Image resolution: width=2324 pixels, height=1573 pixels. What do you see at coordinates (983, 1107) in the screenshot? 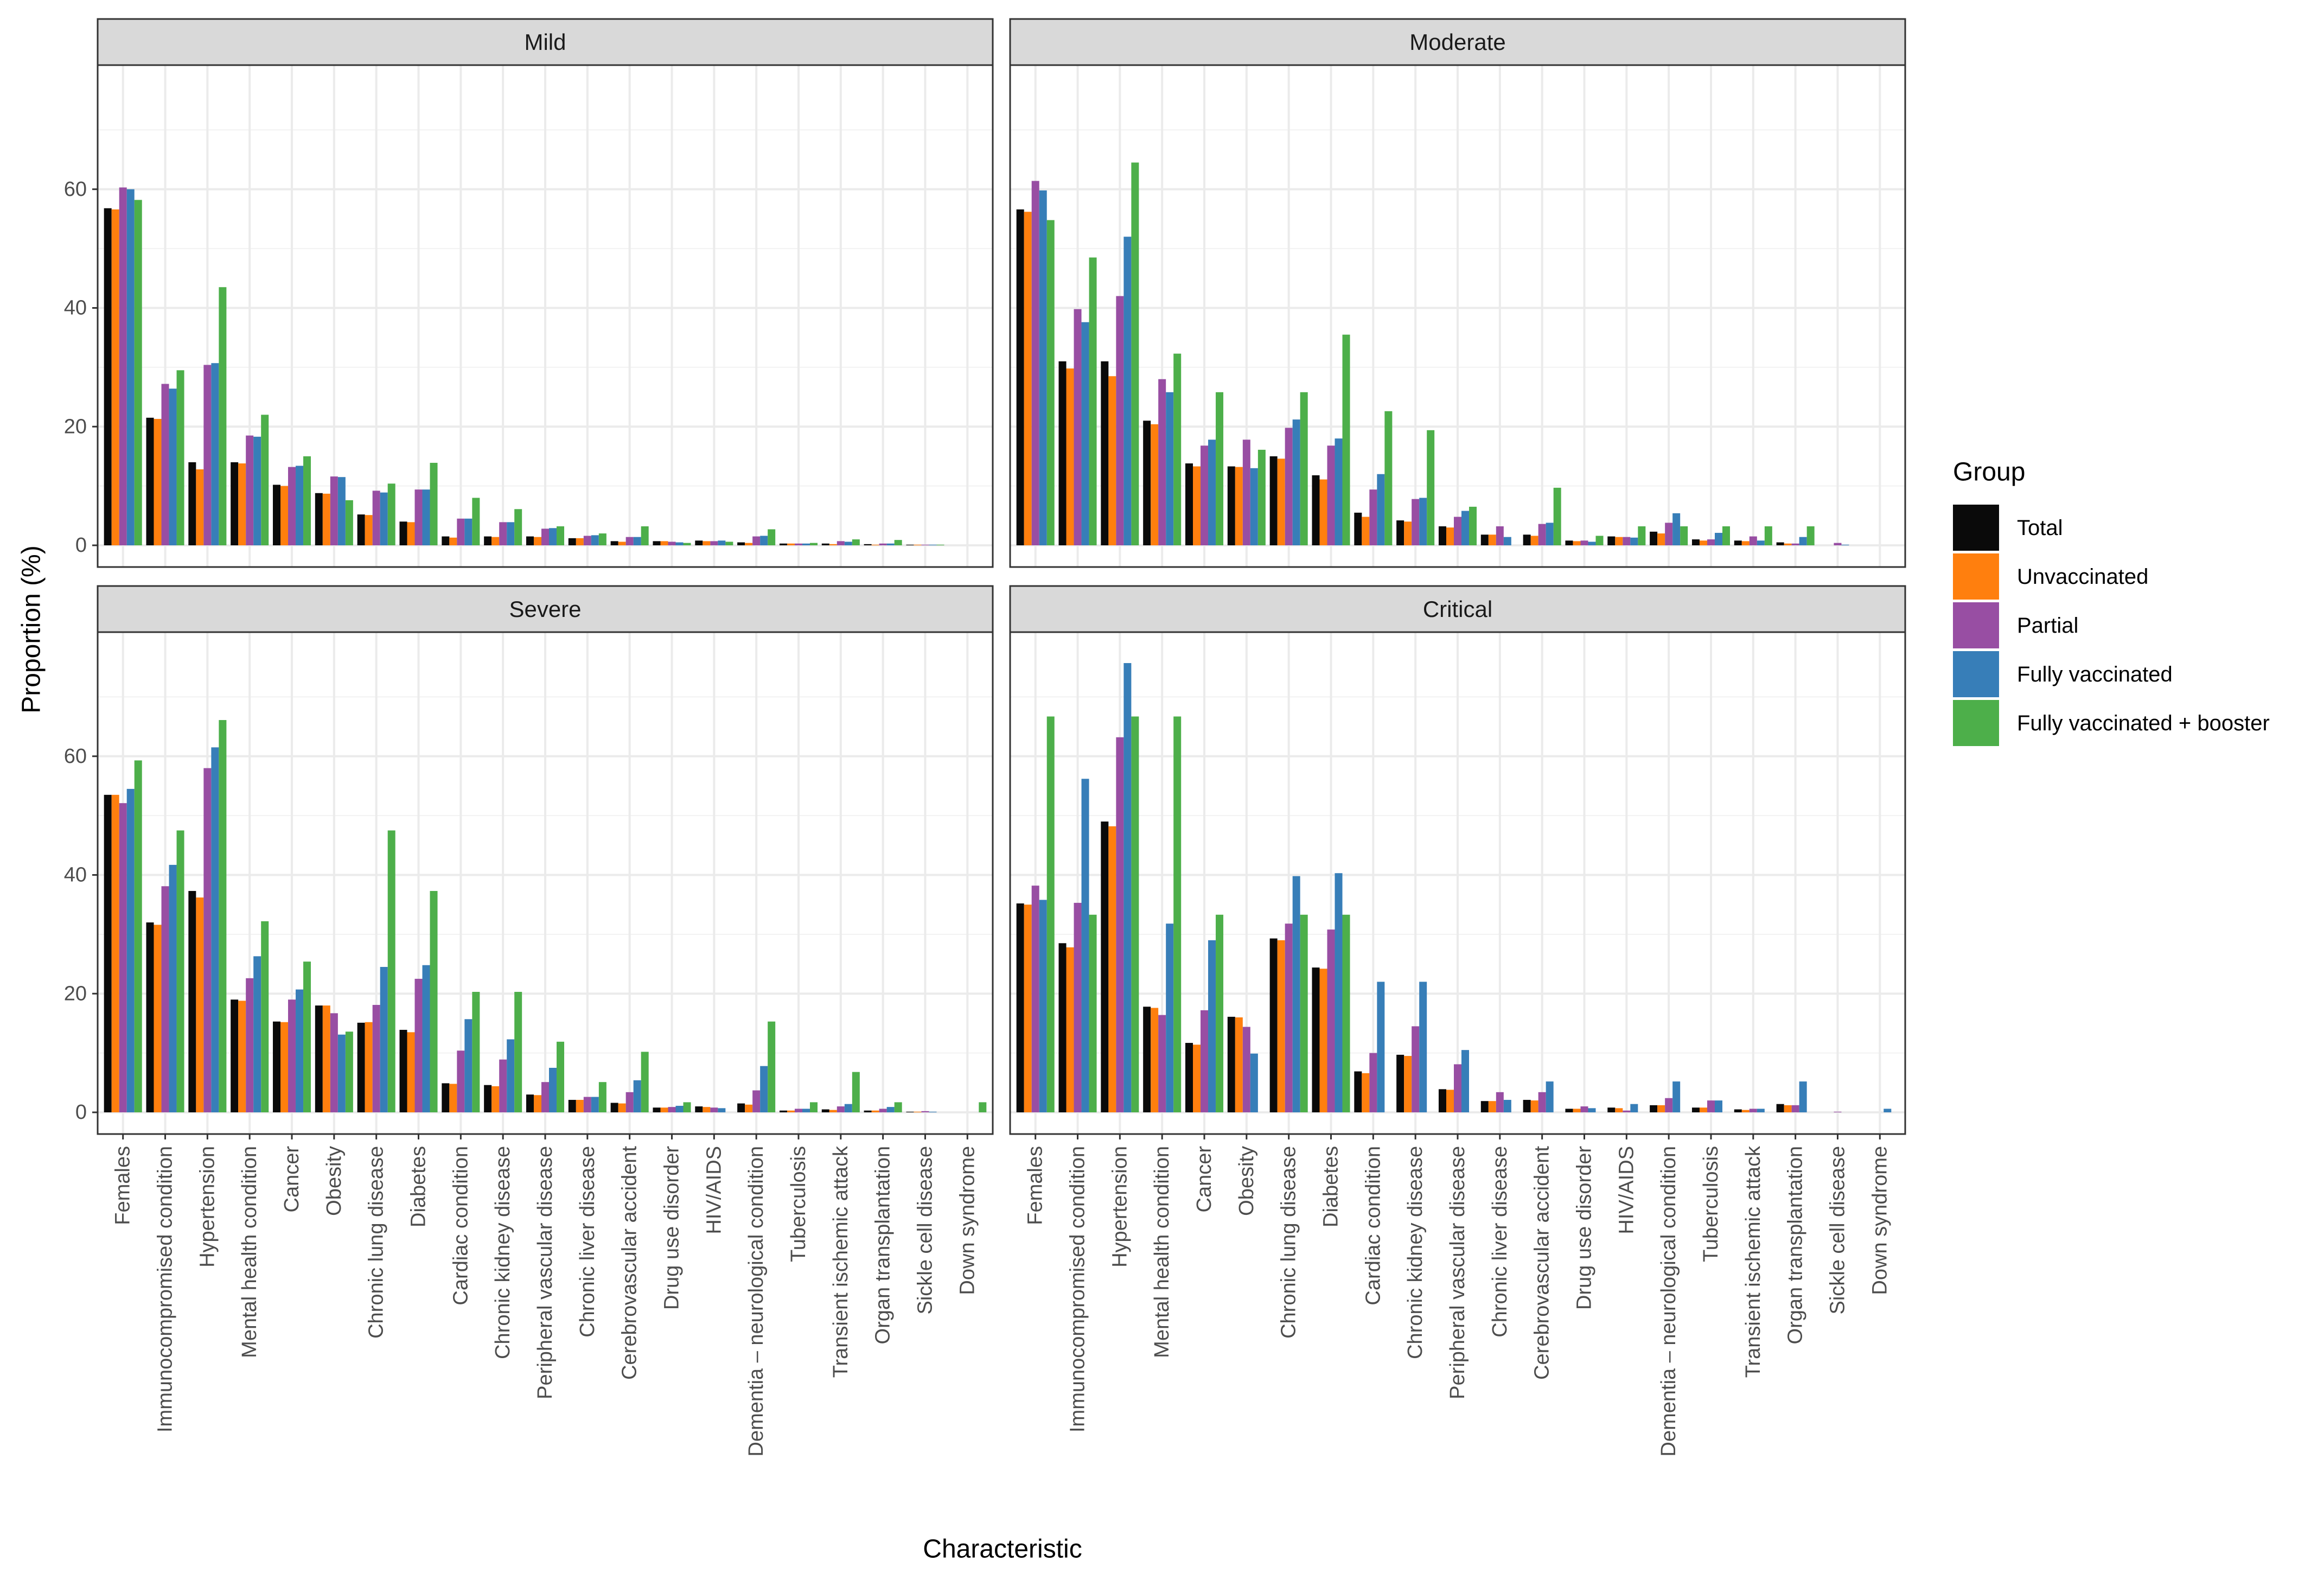
I see `bar-severe-down-syndrome-fully-vaccinated-booster` at bounding box center [983, 1107].